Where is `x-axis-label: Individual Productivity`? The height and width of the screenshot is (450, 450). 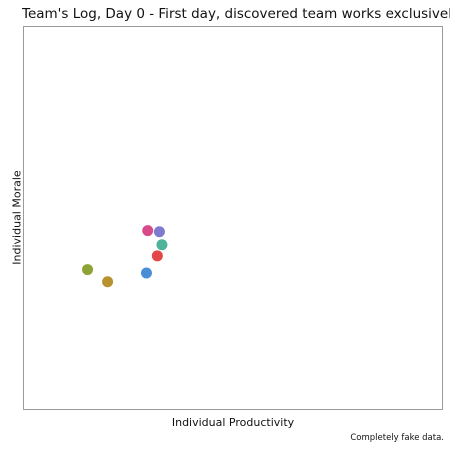
x-axis-label: Individual Productivity is located at coordinates (233, 422).